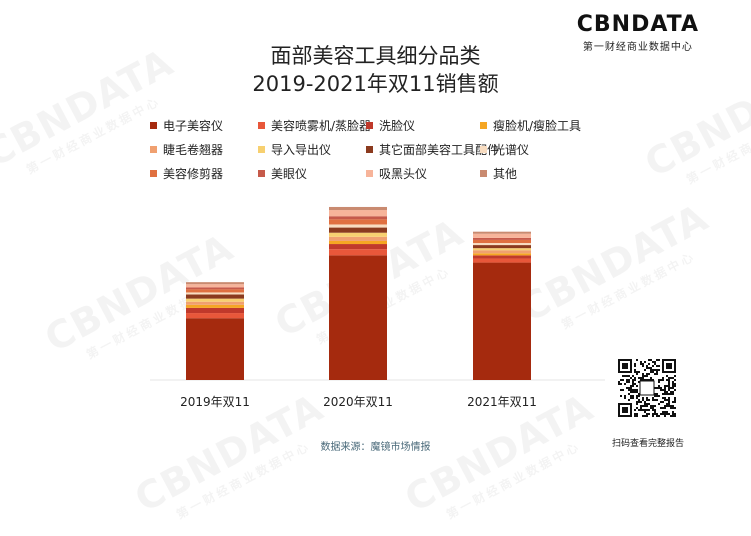 The width and height of the screenshot is (751, 536). What do you see at coordinates (375, 447) in the screenshot?
I see `data-source: 数据来源：魔镜市场情报` at bounding box center [375, 447].